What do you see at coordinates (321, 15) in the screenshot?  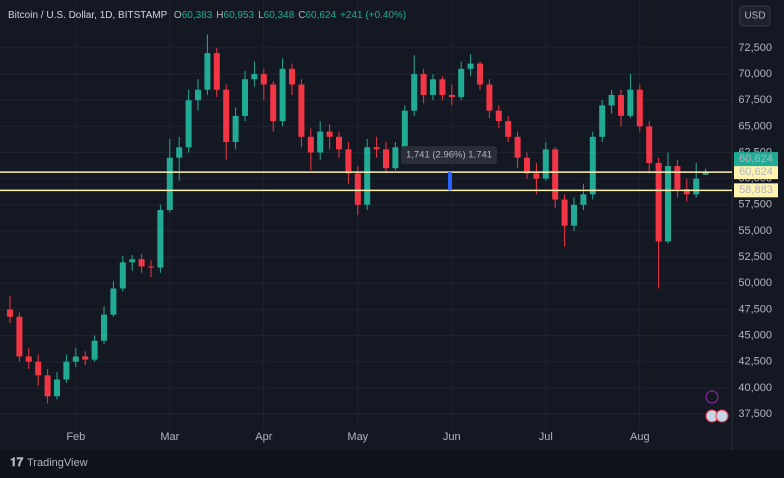 I see `header-value: 60,624` at bounding box center [321, 15].